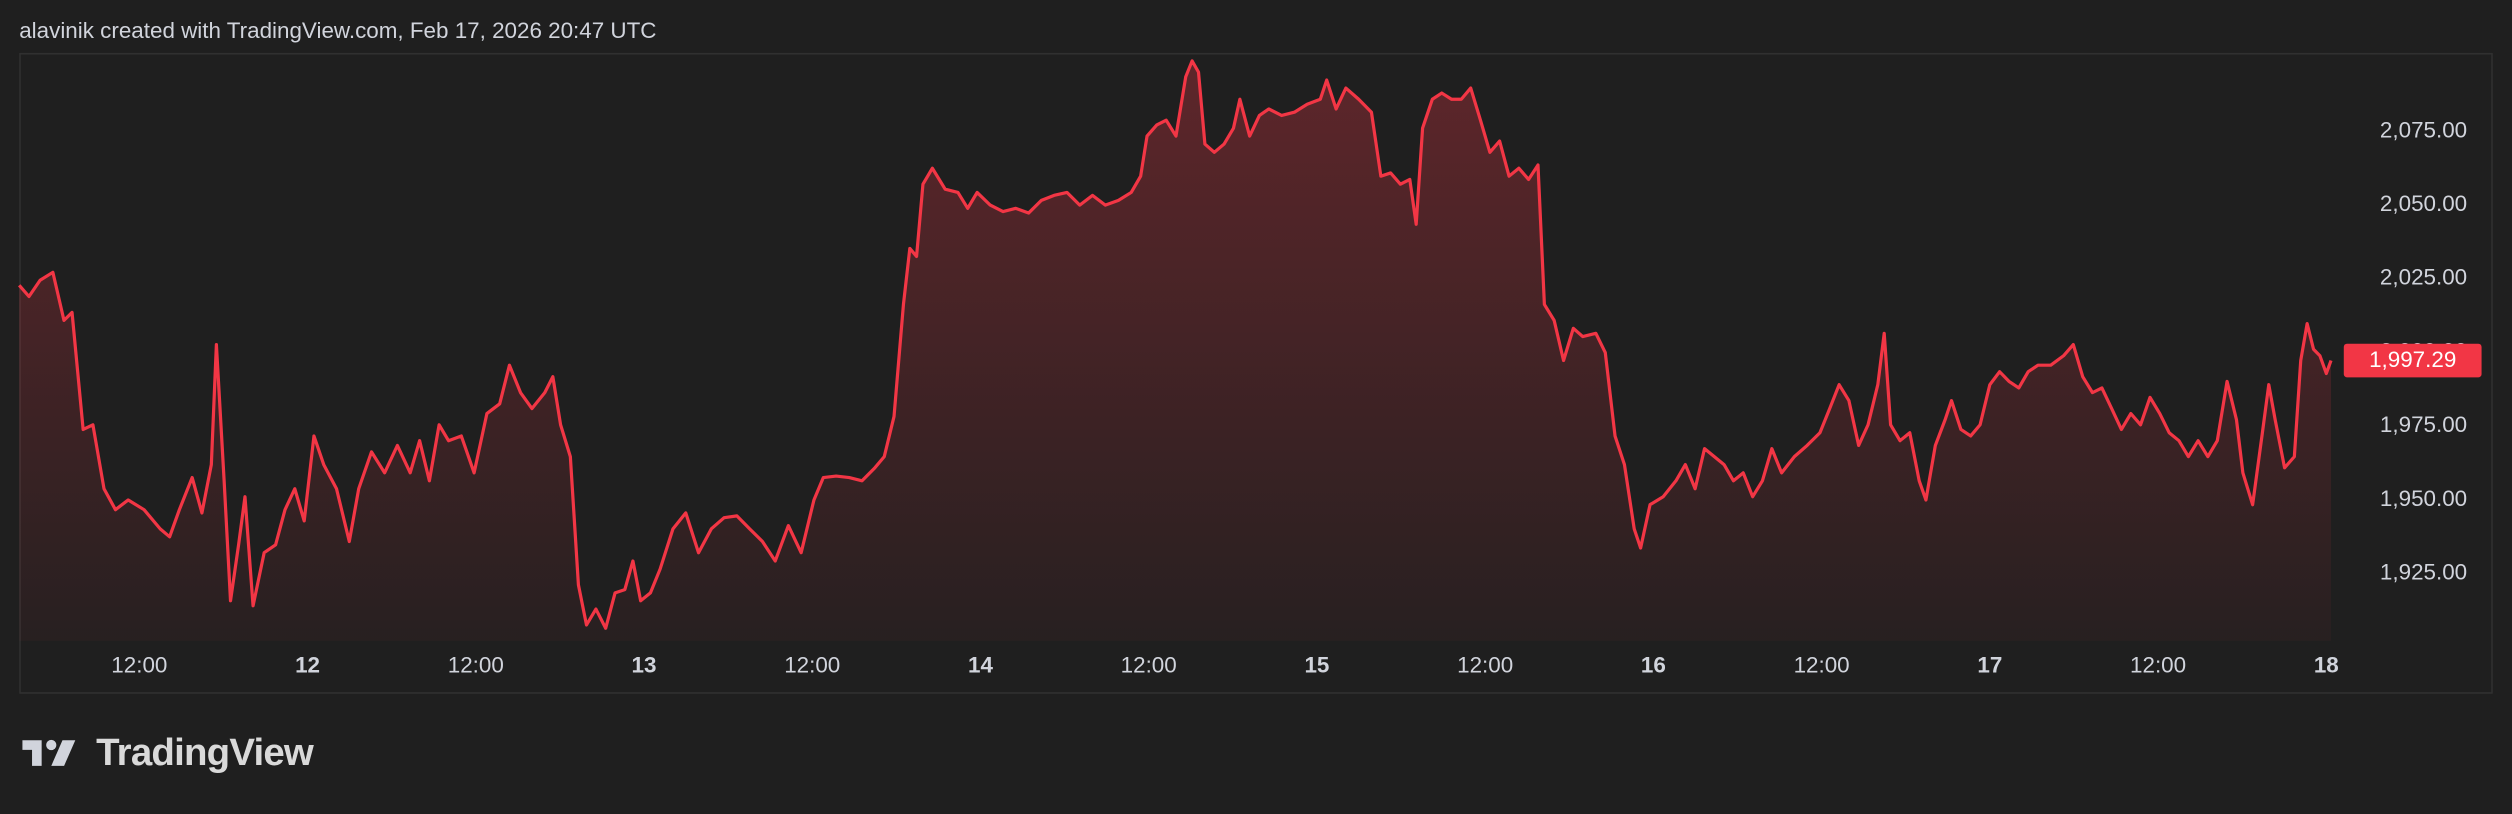 The image size is (2512, 814). Describe the element at coordinates (2423, 424) in the screenshot. I see `y-tick-label: 1,975.00` at that location.